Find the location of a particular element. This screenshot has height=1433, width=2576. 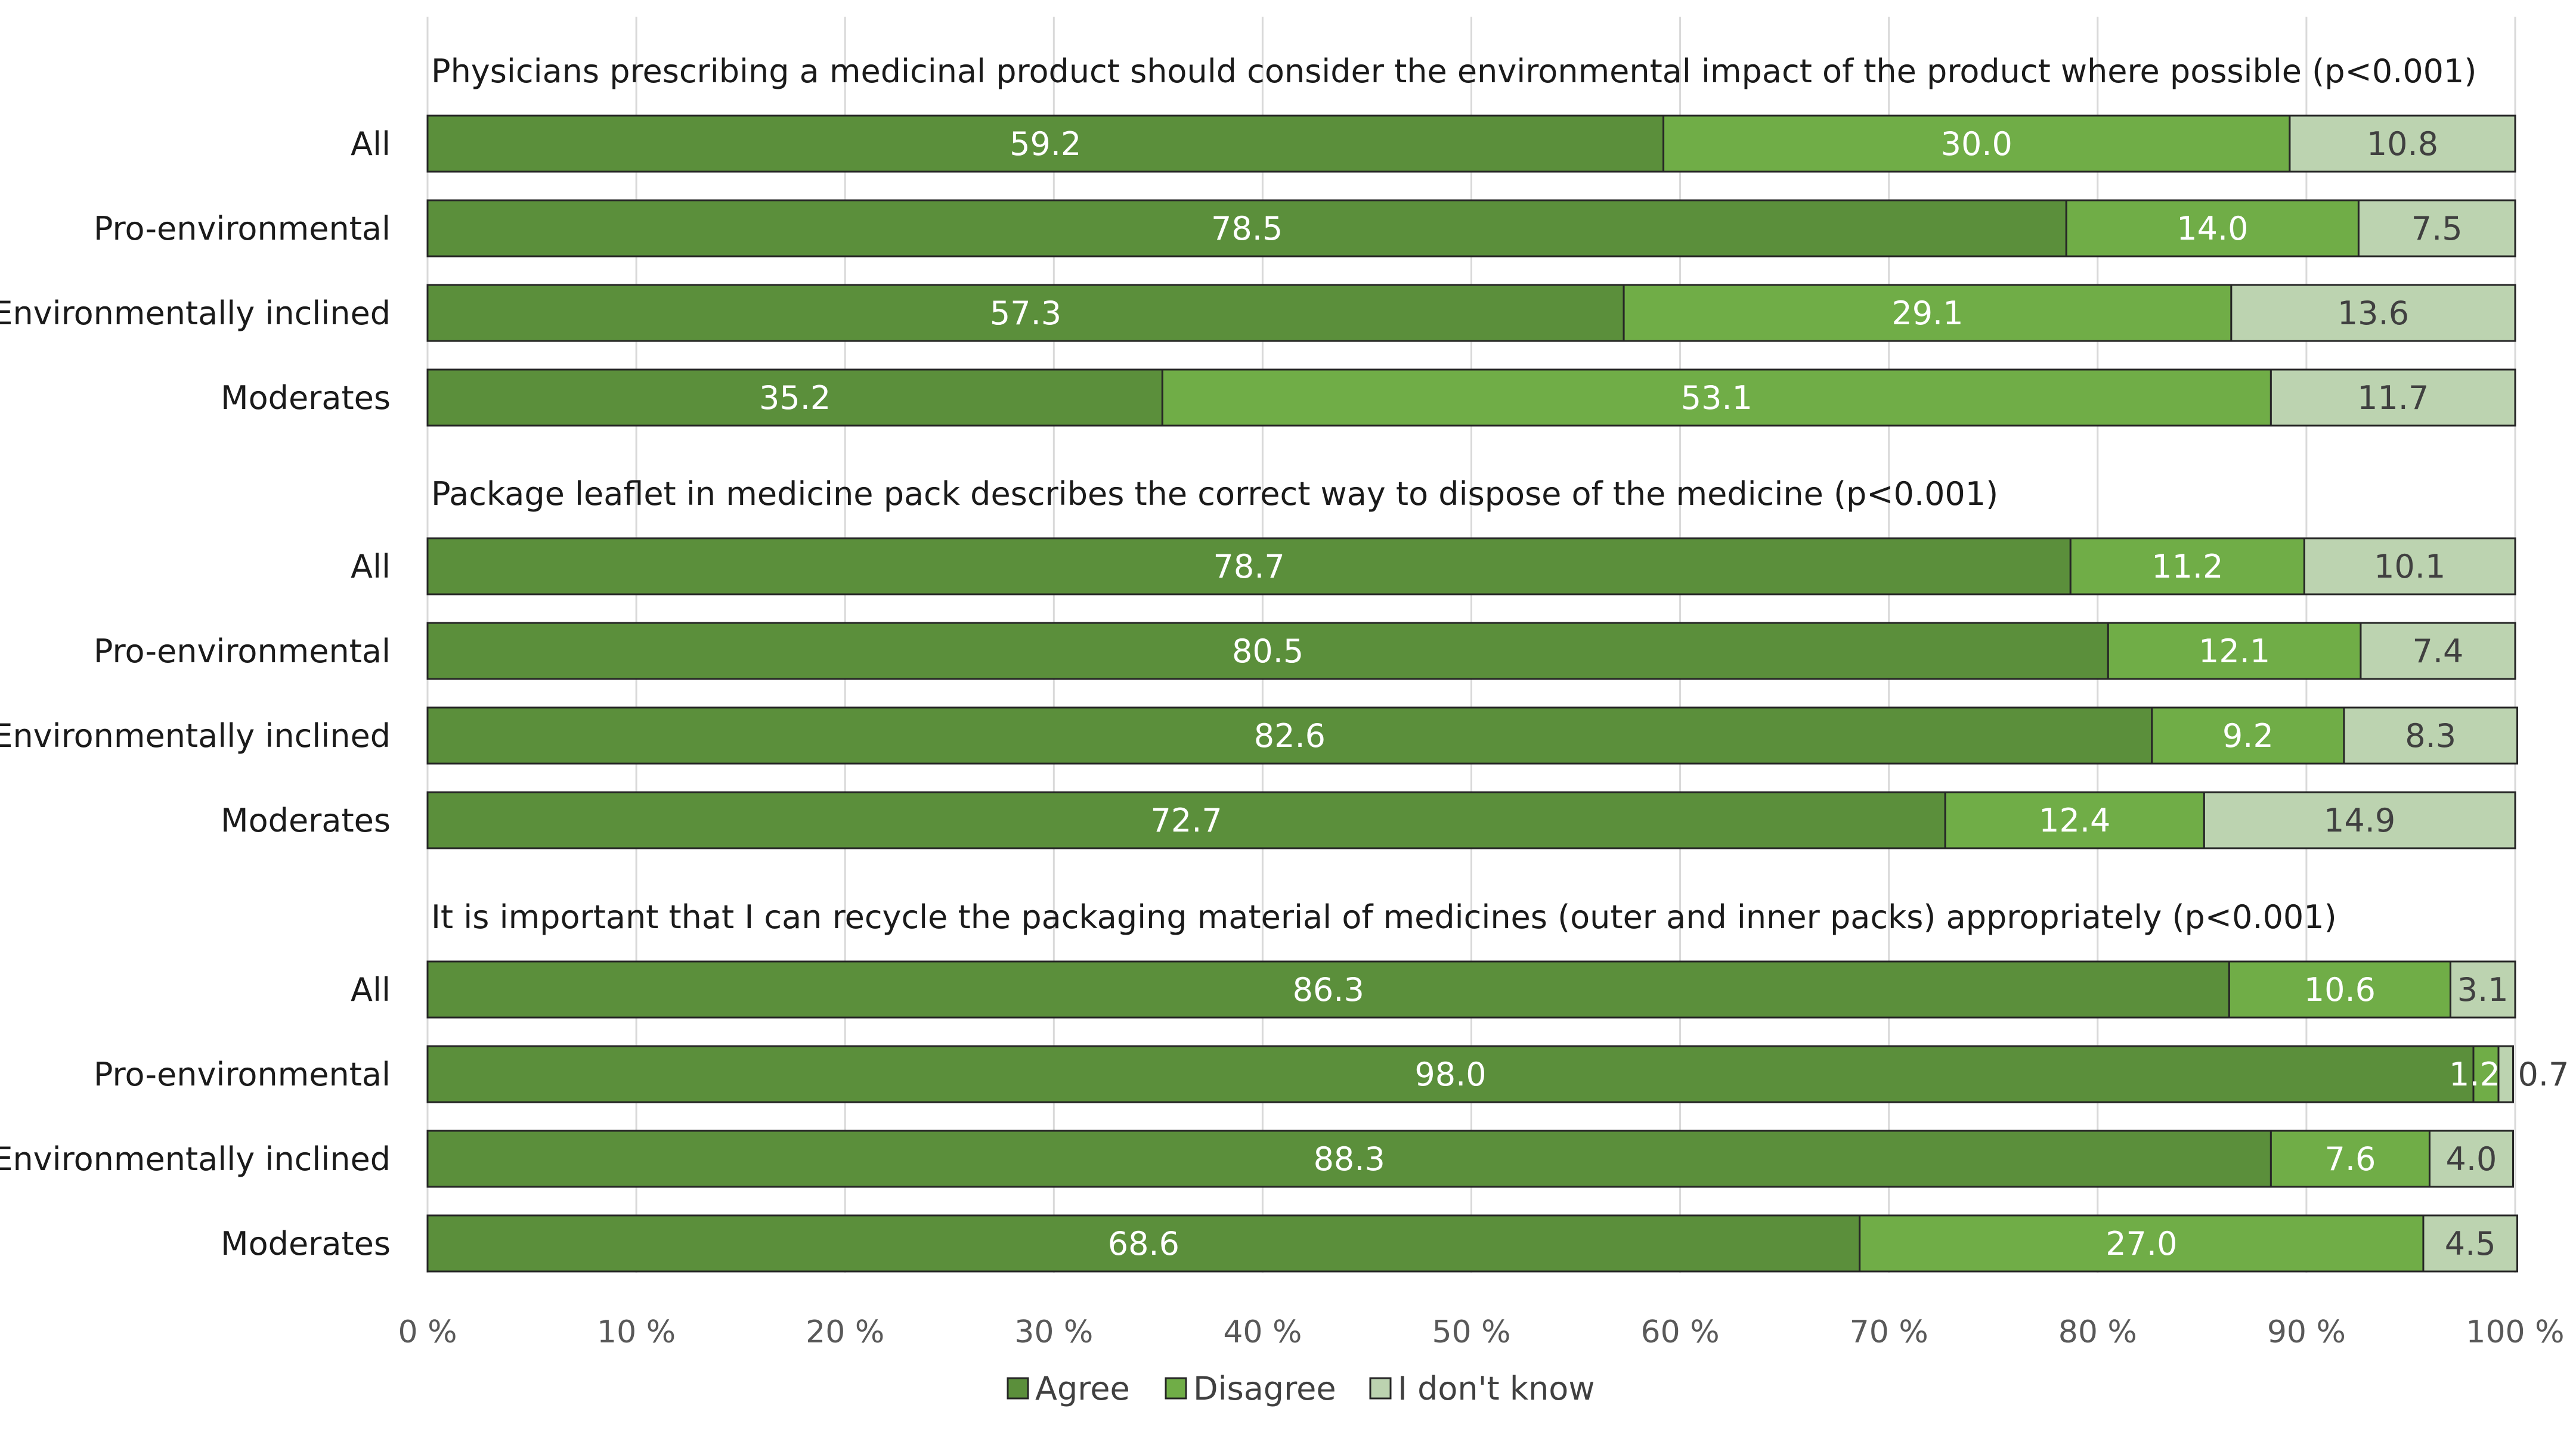

data-label: 11.7 is located at coordinates (2393, 398).